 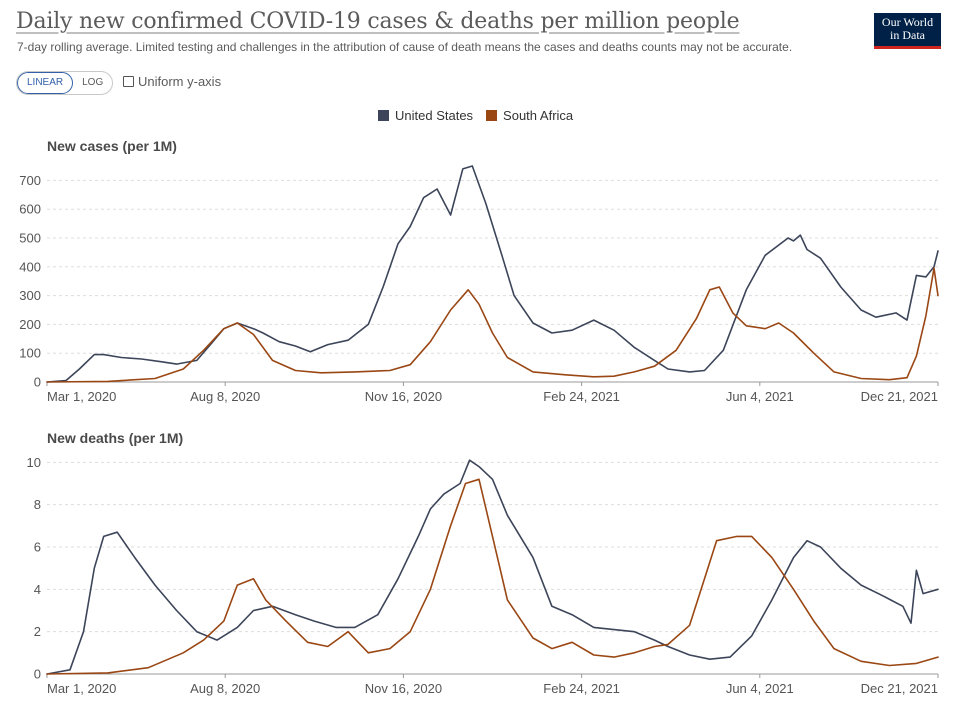 What do you see at coordinates (37, 547) in the screenshot?
I see `deaths-y-tick-label: 6` at bounding box center [37, 547].